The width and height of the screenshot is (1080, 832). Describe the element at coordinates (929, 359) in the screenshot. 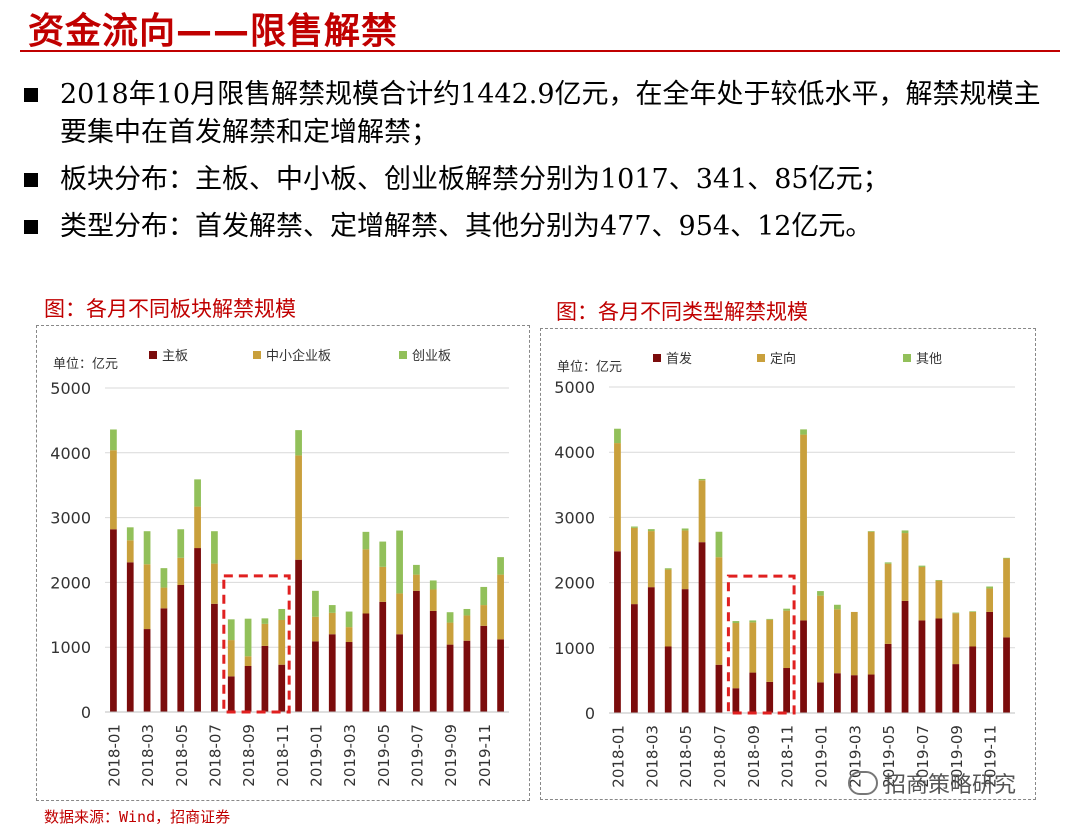

I see `legend-label: 其他` at that location.